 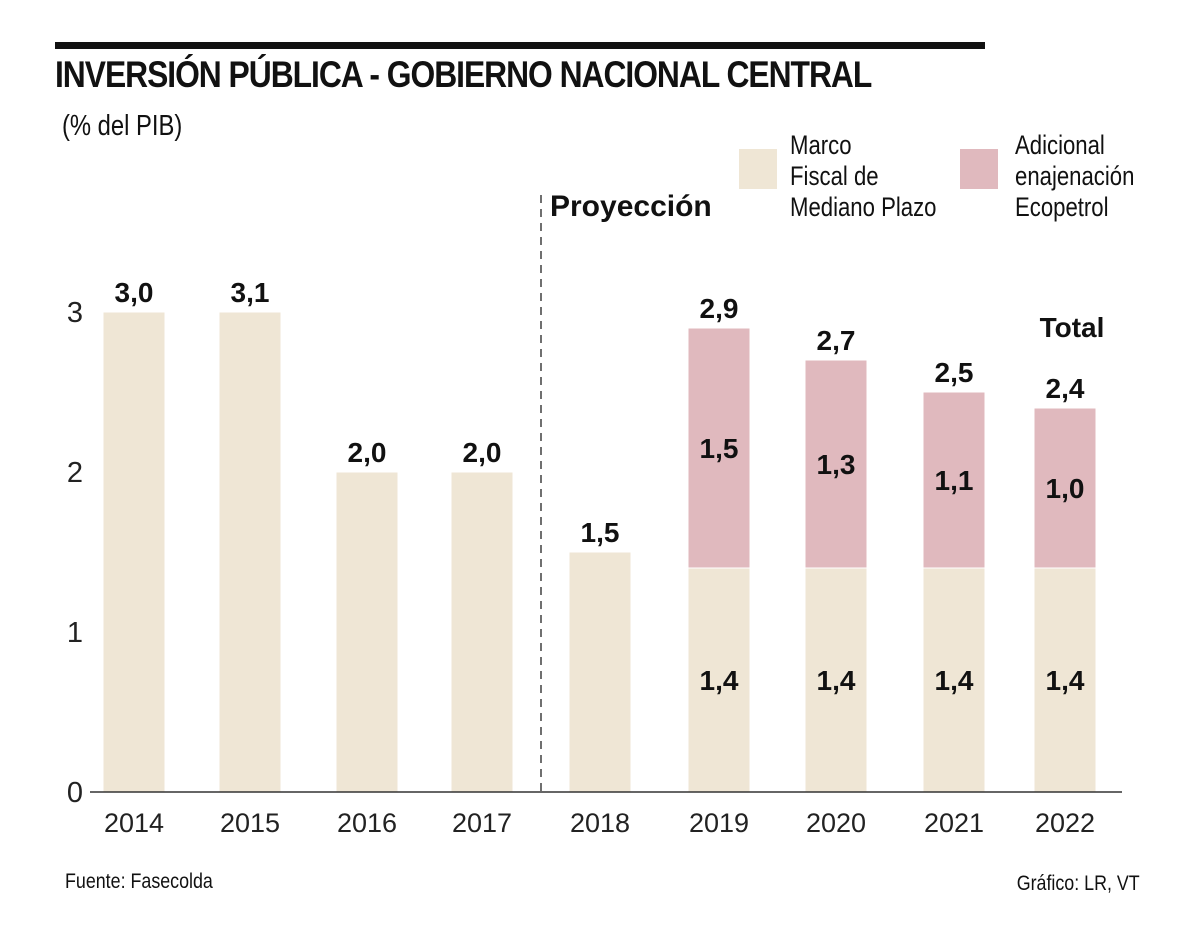 I want to click on total-value-label-2014: 3,0, so click(x=134, y=292).